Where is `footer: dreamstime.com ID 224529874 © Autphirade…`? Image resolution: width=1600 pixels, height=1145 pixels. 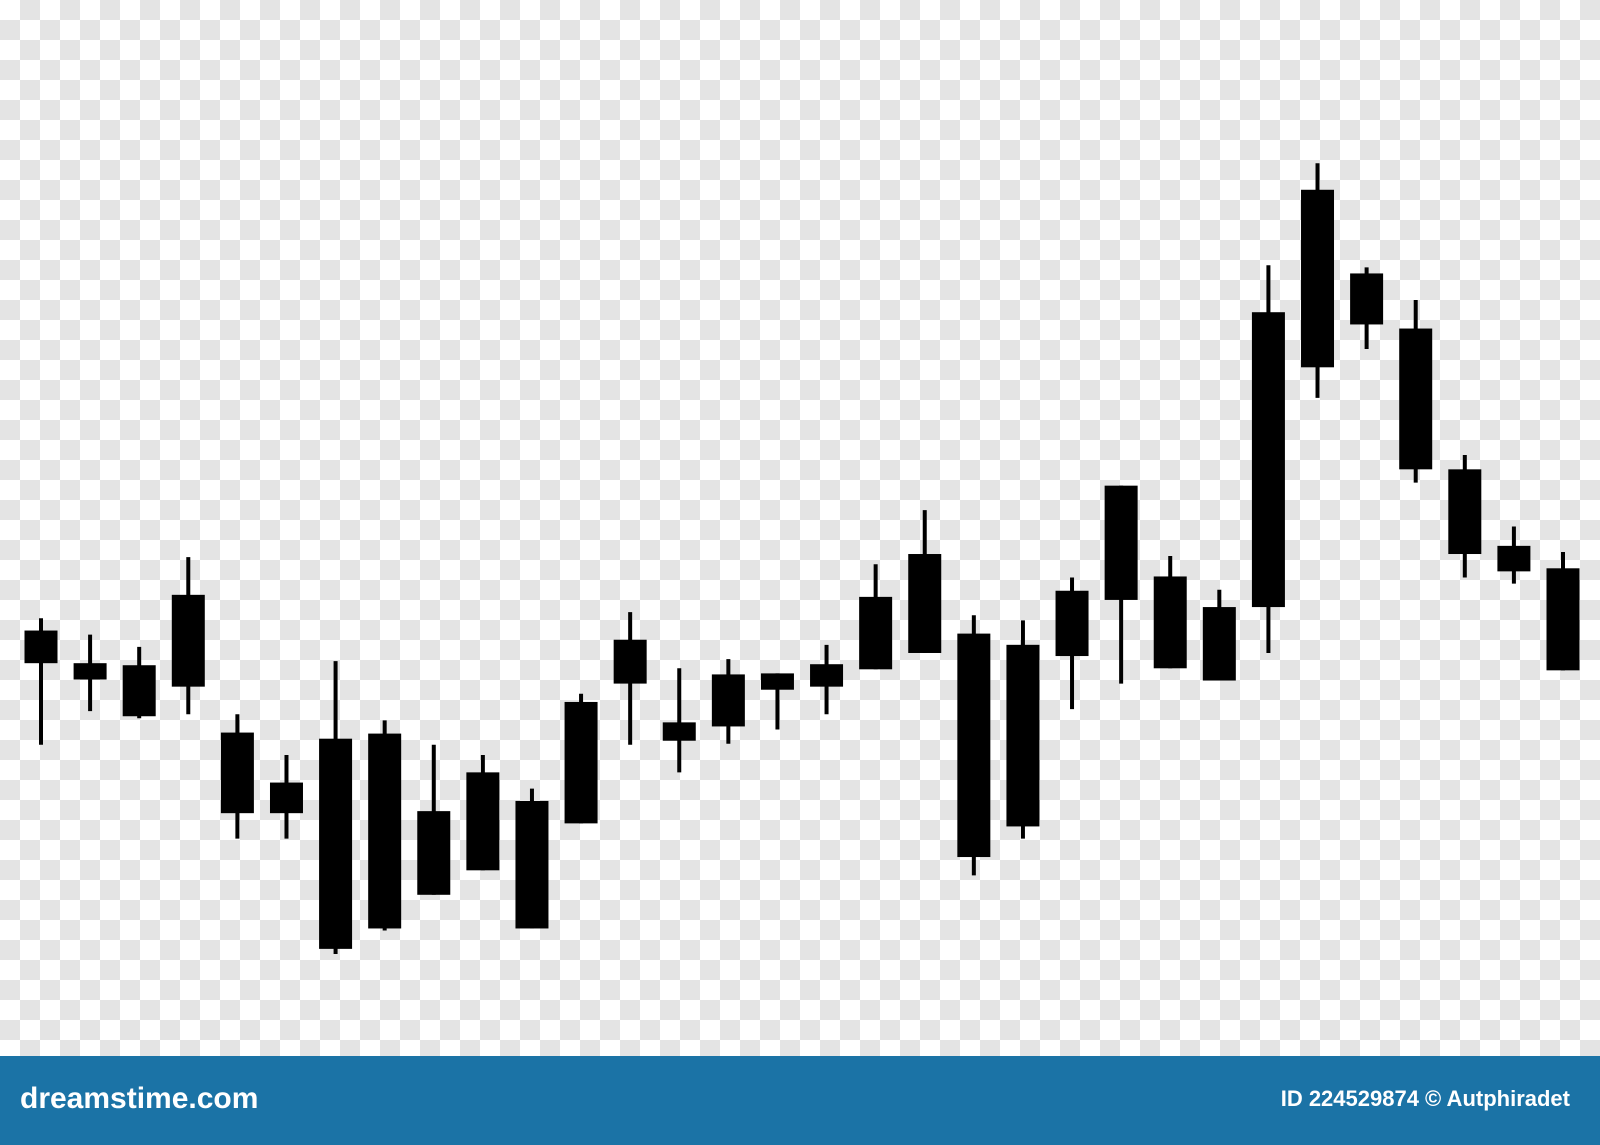 footer: dreamstime.com ID 224529874 © Autphirade… is located at coordinates (800, 1100).